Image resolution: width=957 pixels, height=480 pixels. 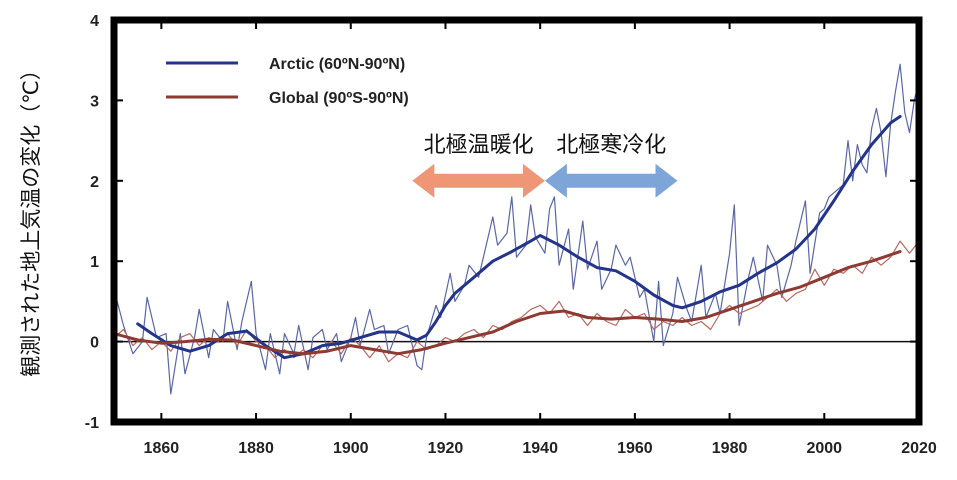 I want to click on annotations: 北極温暖化 北極寒冷化, so click(x=545, y=165).